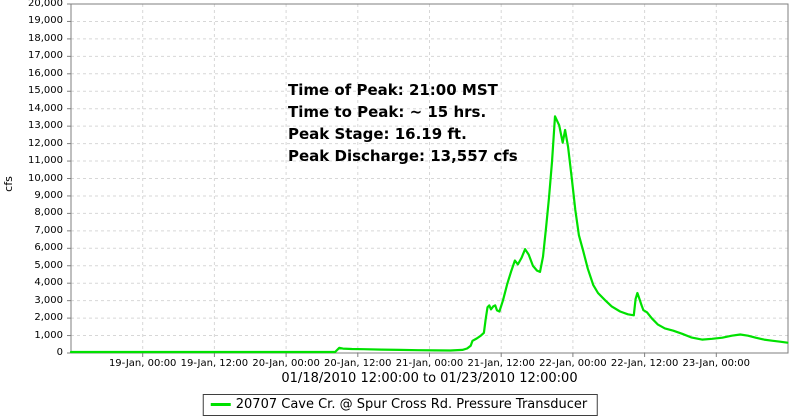 The width and height of the screenshot is (800, 420). Describe the element at coordinates (45, 73) in the screenshot. I see `y-tick-label: 16,000` at that location.